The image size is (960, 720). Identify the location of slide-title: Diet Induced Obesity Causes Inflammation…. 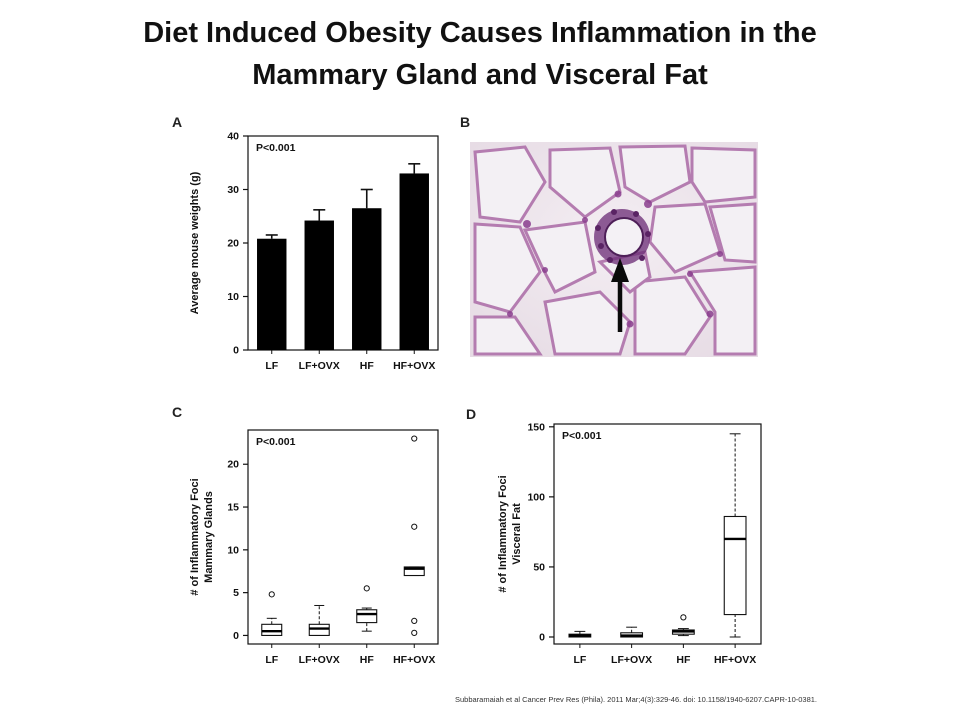
(480, 54).